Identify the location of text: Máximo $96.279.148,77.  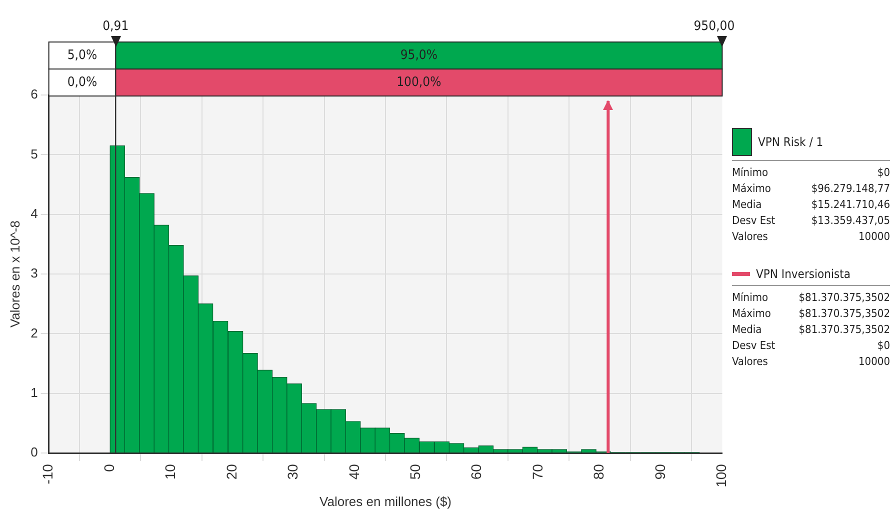
(811, 188).